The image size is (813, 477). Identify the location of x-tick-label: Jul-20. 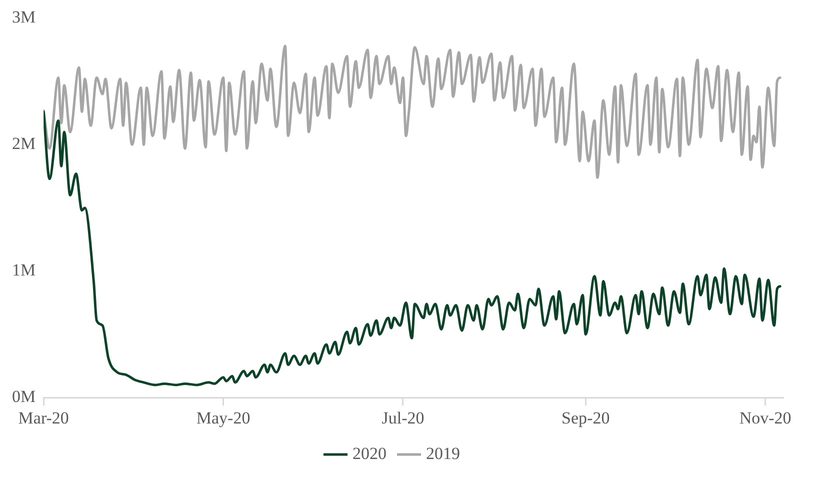
(403, 418).